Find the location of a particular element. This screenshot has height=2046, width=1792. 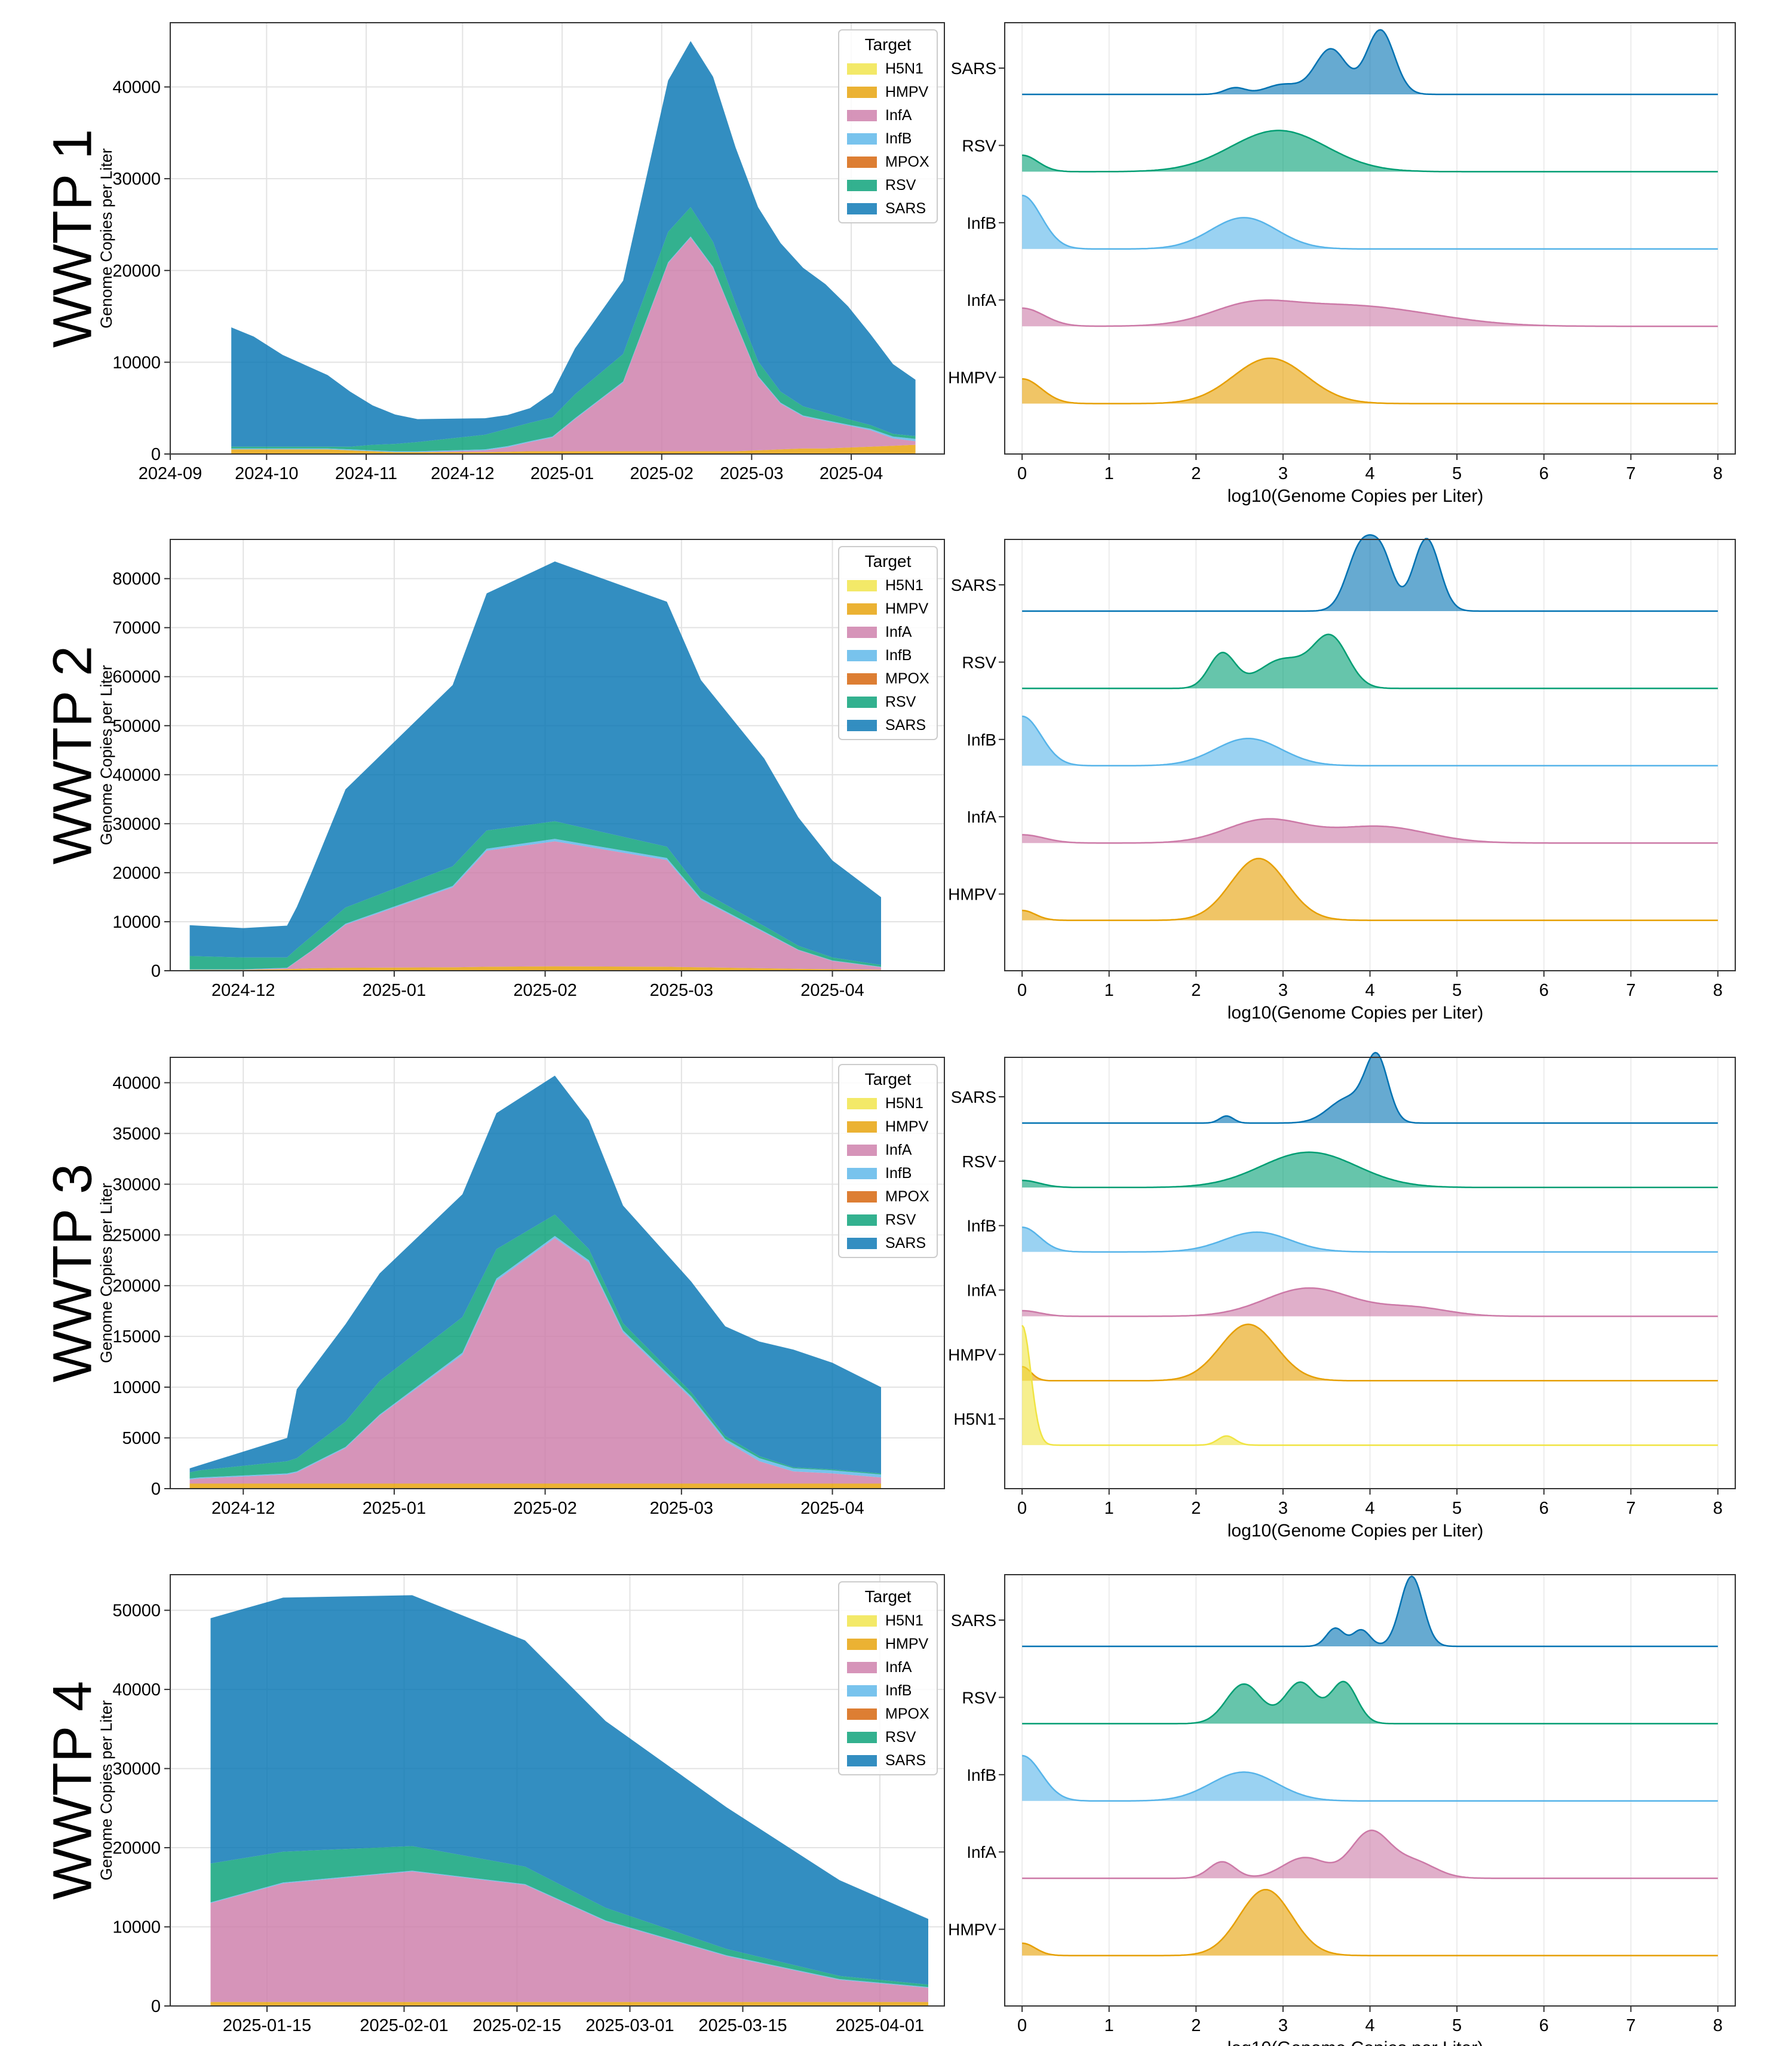

x-tick-label: 2025-03-01 is located at coordinates (629, 2025).